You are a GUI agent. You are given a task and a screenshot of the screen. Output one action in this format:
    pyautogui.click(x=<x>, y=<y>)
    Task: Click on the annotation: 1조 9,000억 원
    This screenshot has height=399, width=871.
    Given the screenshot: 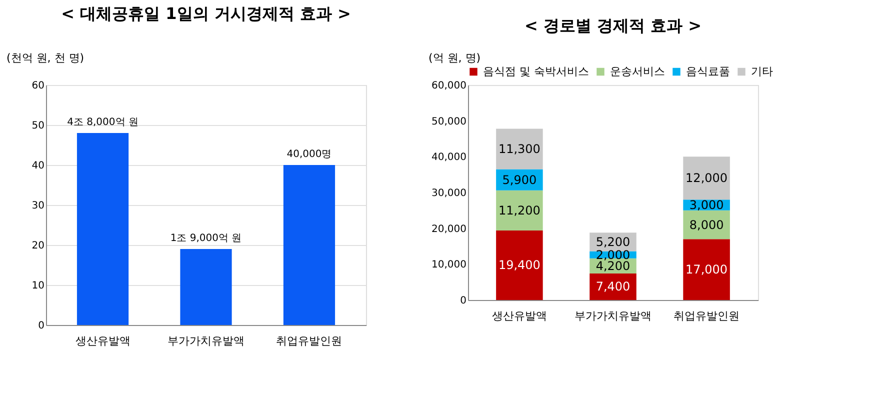 What is the action you would take?
    pyautogui.click(x=206, y=238)
    